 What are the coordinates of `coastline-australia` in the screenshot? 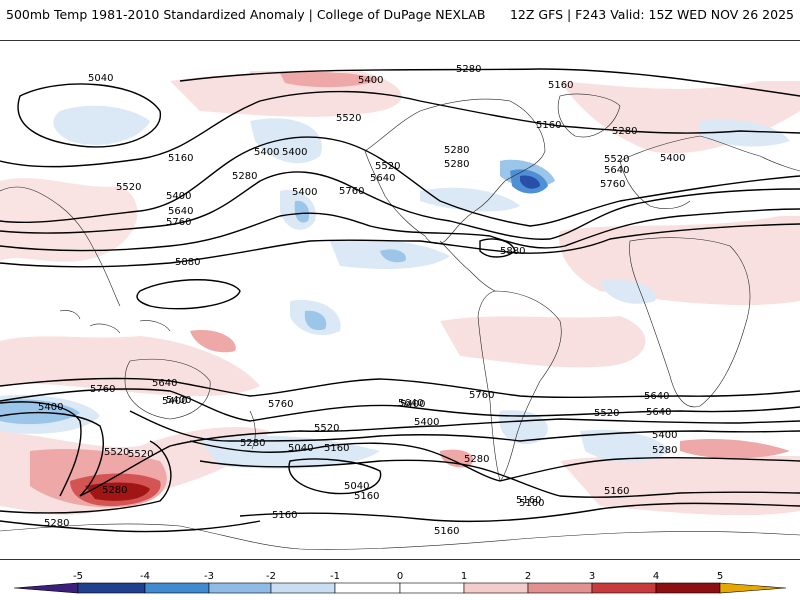 It's located at (167, 389).